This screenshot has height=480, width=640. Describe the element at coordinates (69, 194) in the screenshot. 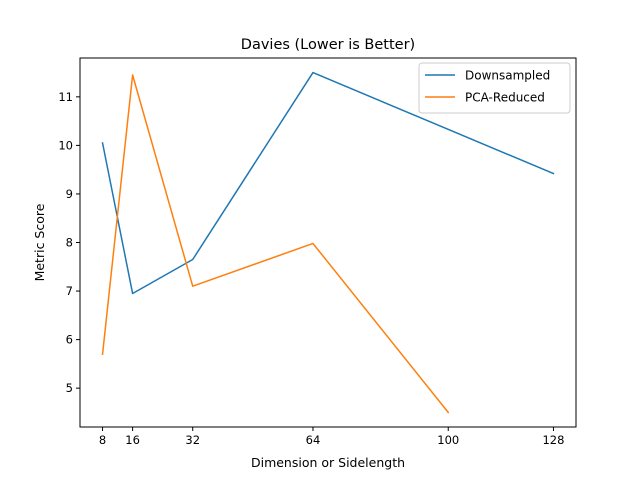

I see `y-tick-label: 9` at that location.